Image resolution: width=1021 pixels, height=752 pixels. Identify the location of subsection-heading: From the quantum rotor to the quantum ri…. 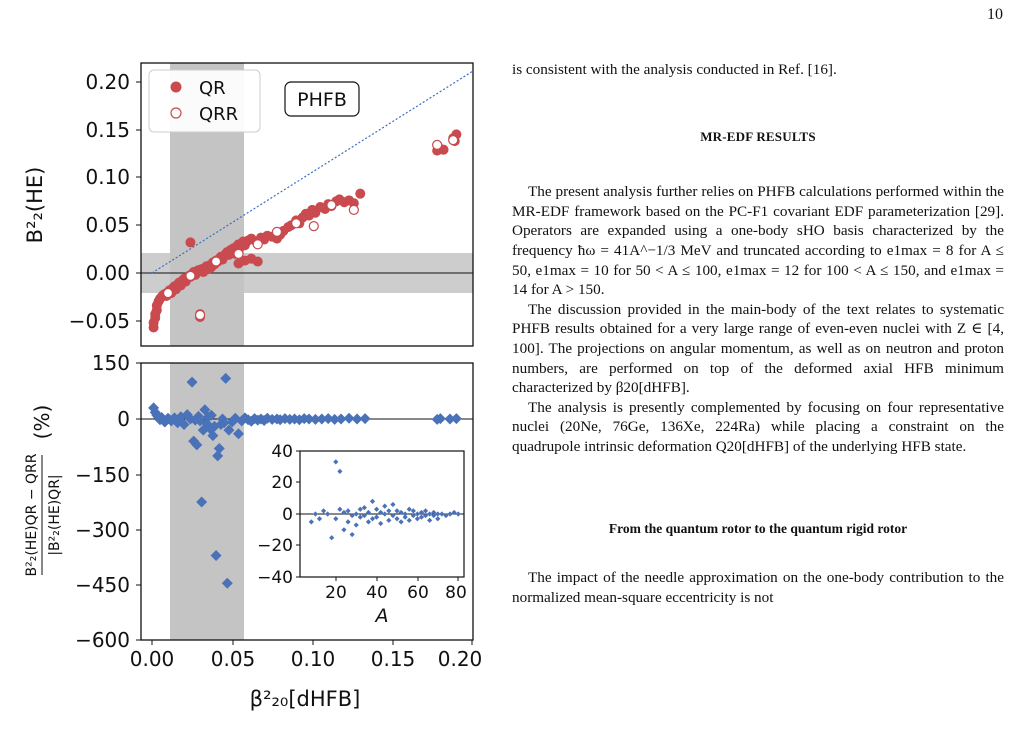
(758, 528).